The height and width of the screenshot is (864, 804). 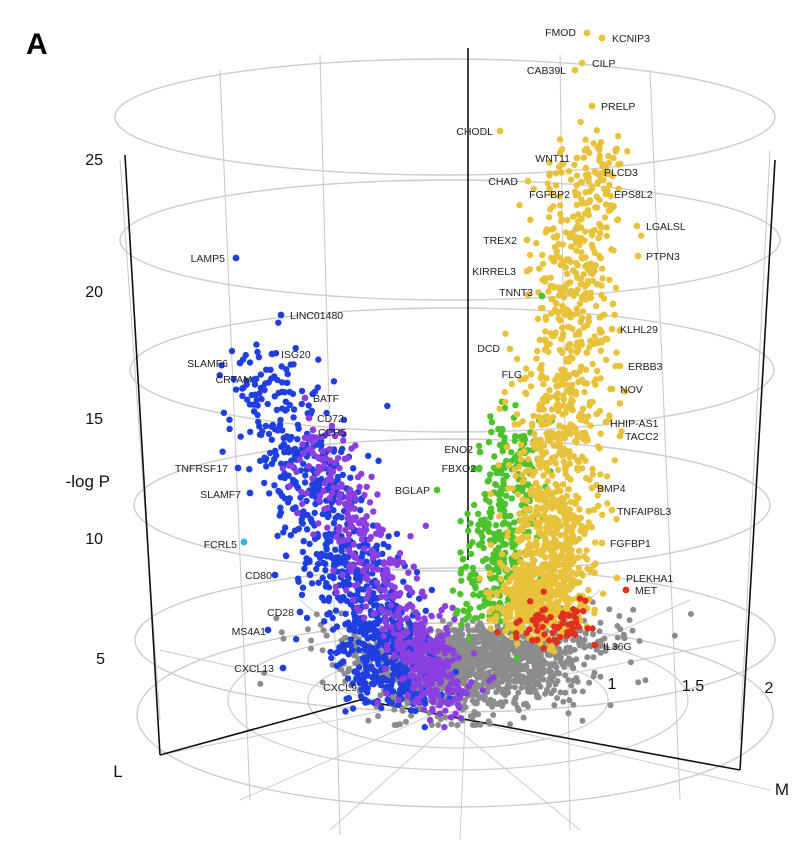 What do you see at coordinates (577, 158) in the screenshot?
I see `labeled-point-wnt11` at bounding box center [577, 158].